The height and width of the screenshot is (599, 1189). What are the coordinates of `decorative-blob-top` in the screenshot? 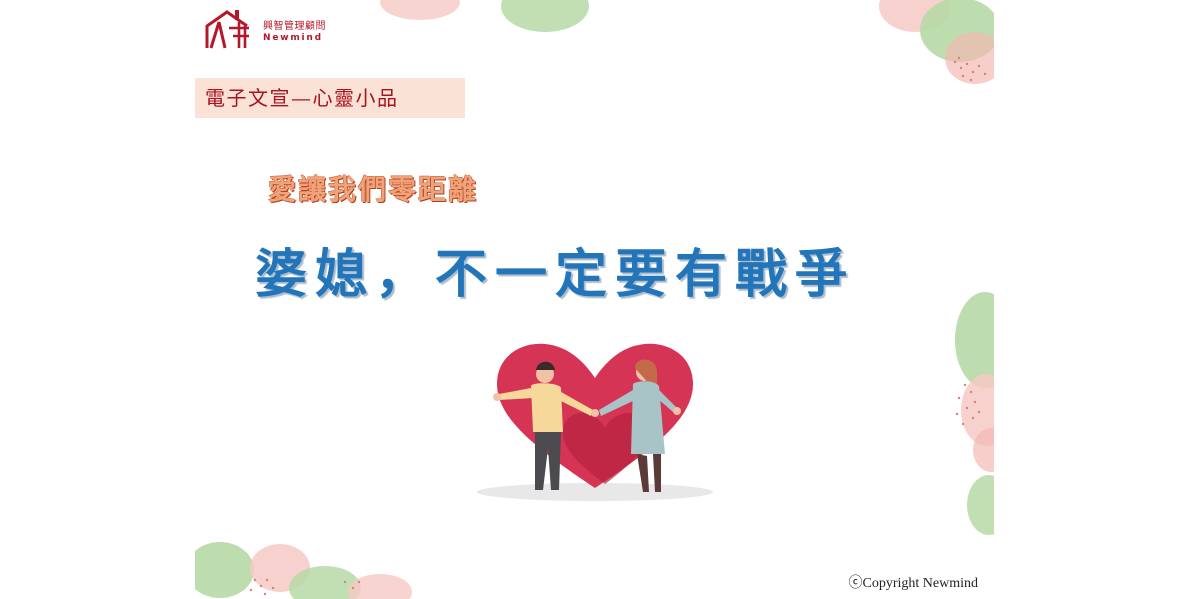 It's located at (484, 16).